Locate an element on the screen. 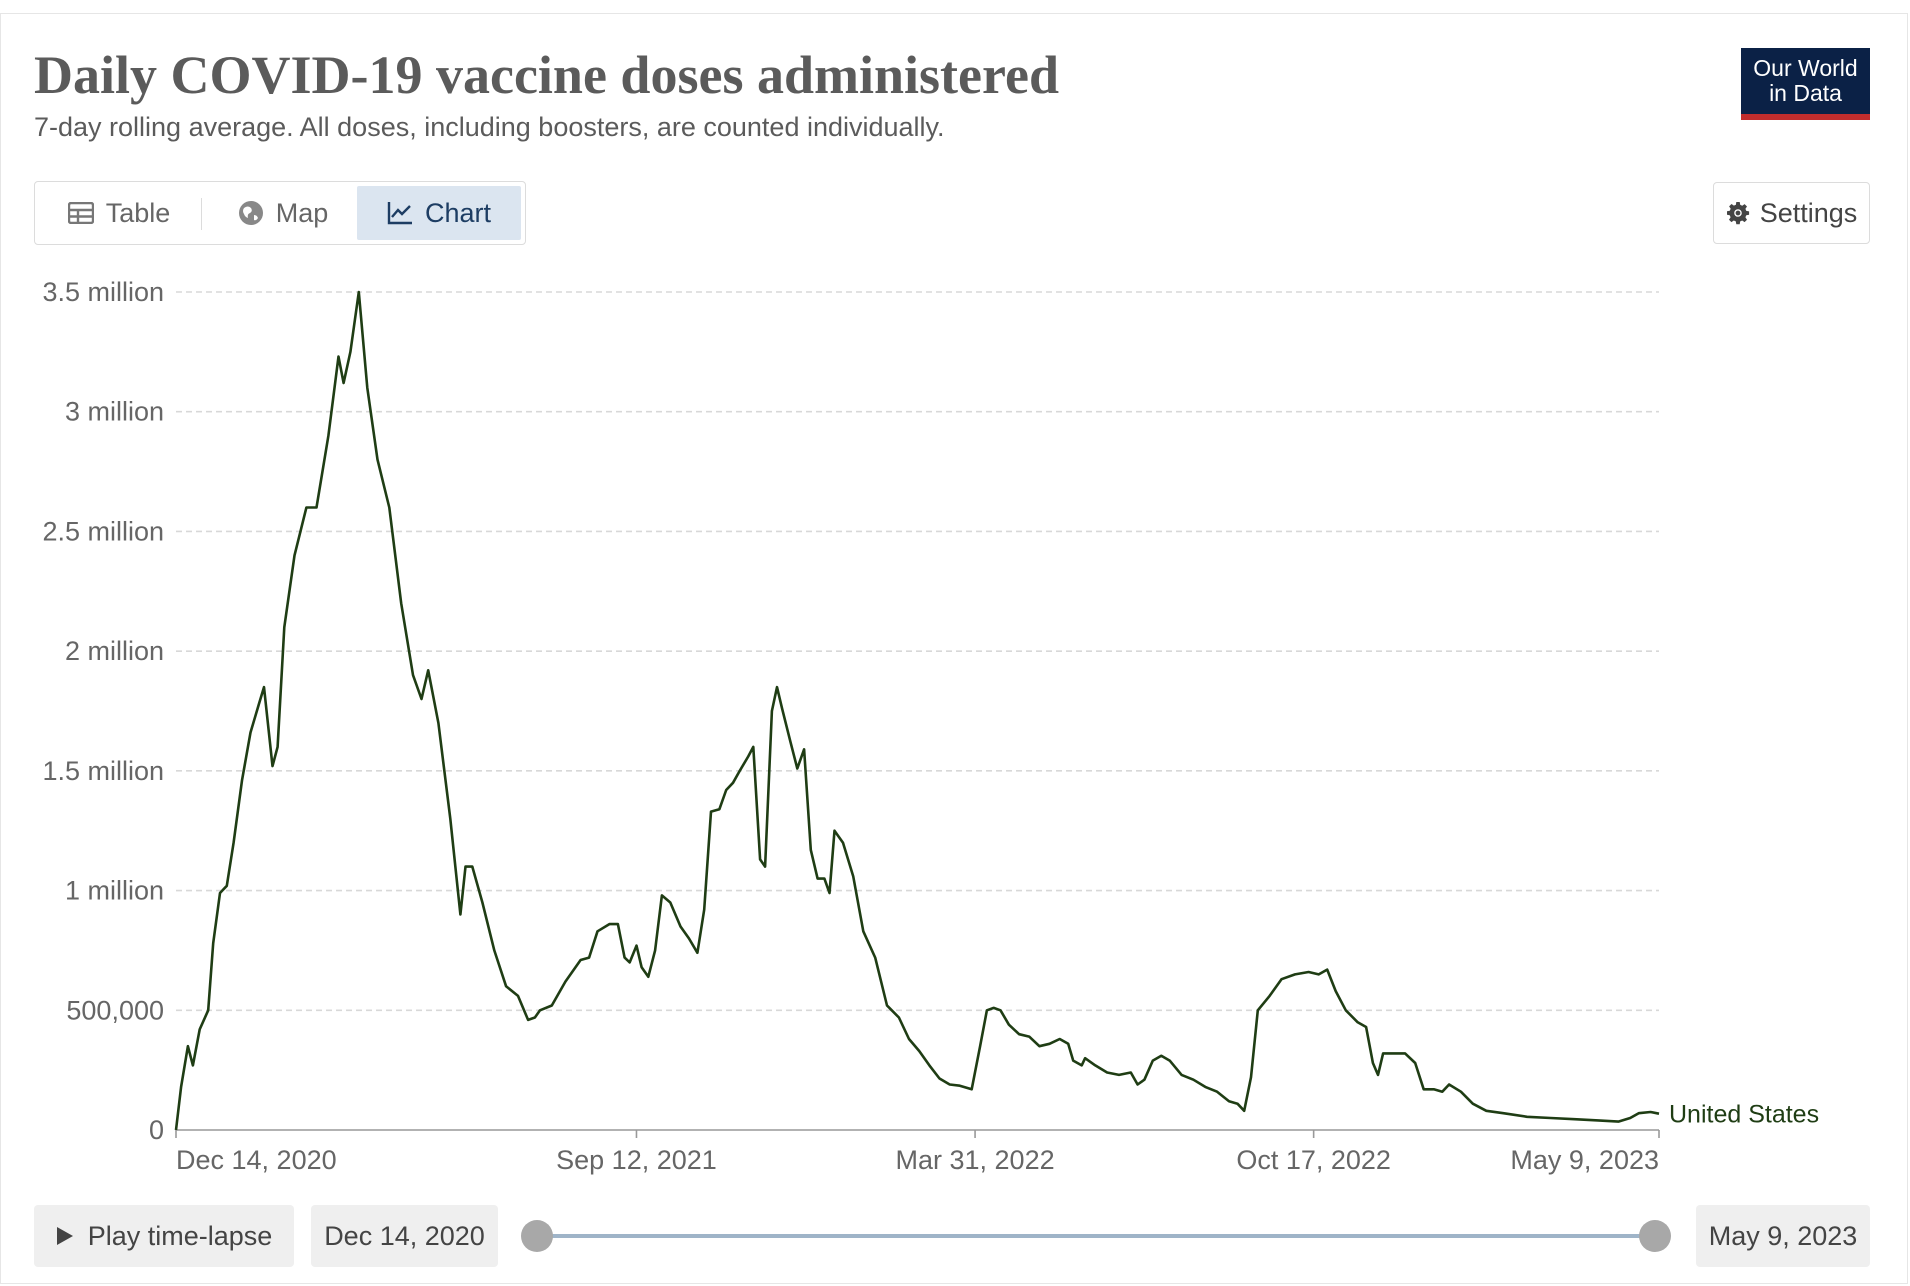 The image size is (1910, 1286). globe-icon is located at coordinates (251, 213).